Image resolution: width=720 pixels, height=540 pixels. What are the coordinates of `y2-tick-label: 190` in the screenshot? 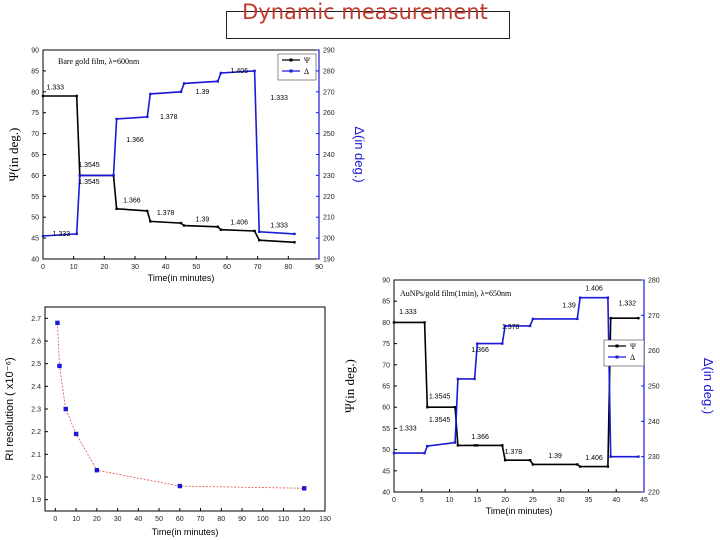 It's located at (329, 260).